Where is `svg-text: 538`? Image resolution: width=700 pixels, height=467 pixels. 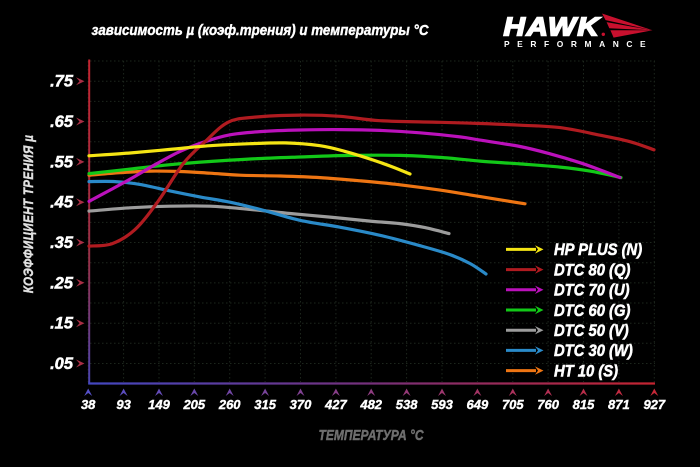 svg-text: 538 is located at coordinates (407, 404).